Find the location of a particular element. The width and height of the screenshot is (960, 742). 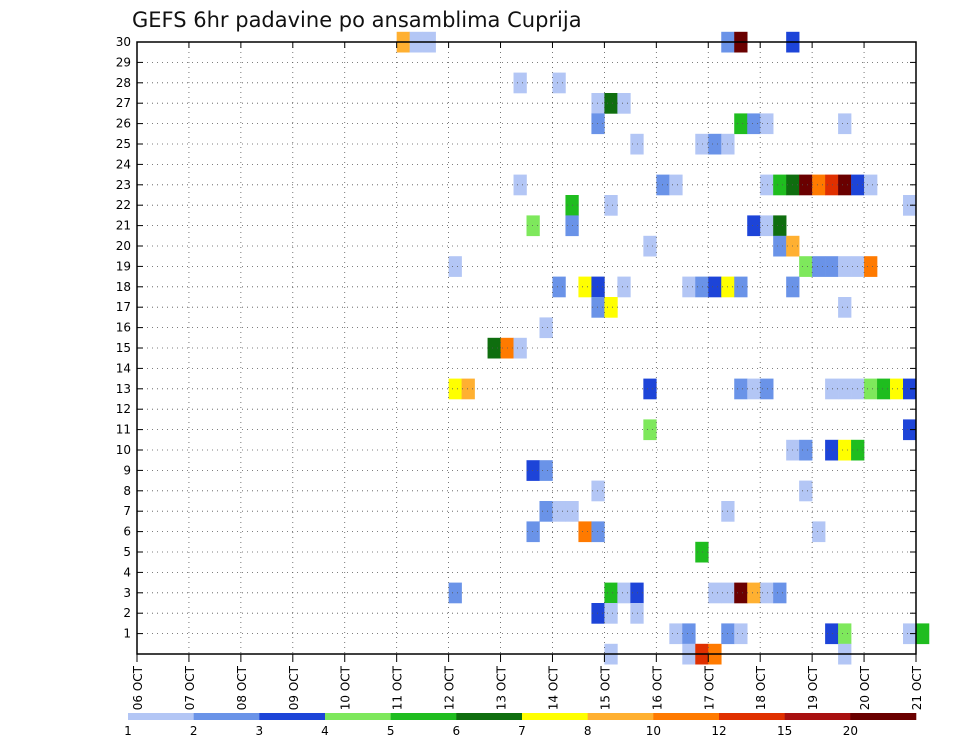

y-tick-label: 17 is located at coordinates (123, 307).